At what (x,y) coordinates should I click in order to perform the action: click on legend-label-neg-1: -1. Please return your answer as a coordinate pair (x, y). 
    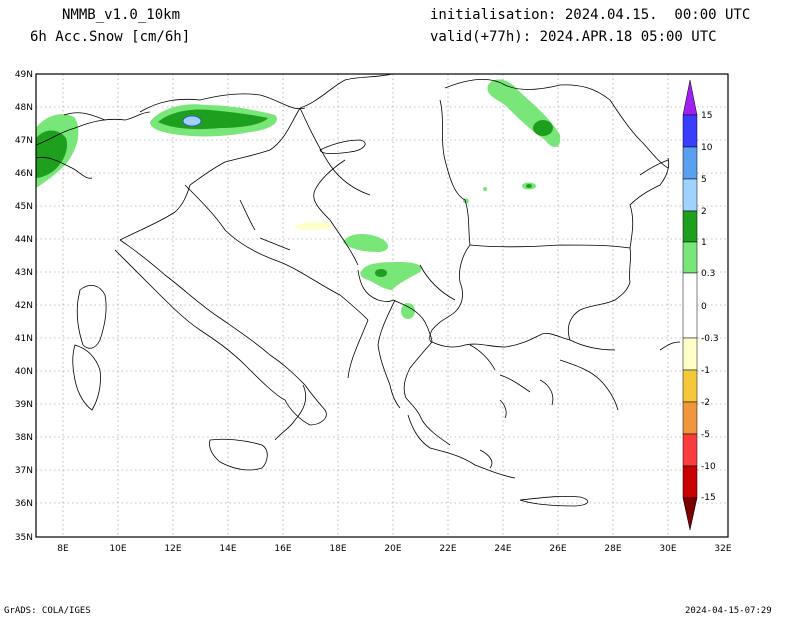
    Looking at the image, I should click on (705, 371).